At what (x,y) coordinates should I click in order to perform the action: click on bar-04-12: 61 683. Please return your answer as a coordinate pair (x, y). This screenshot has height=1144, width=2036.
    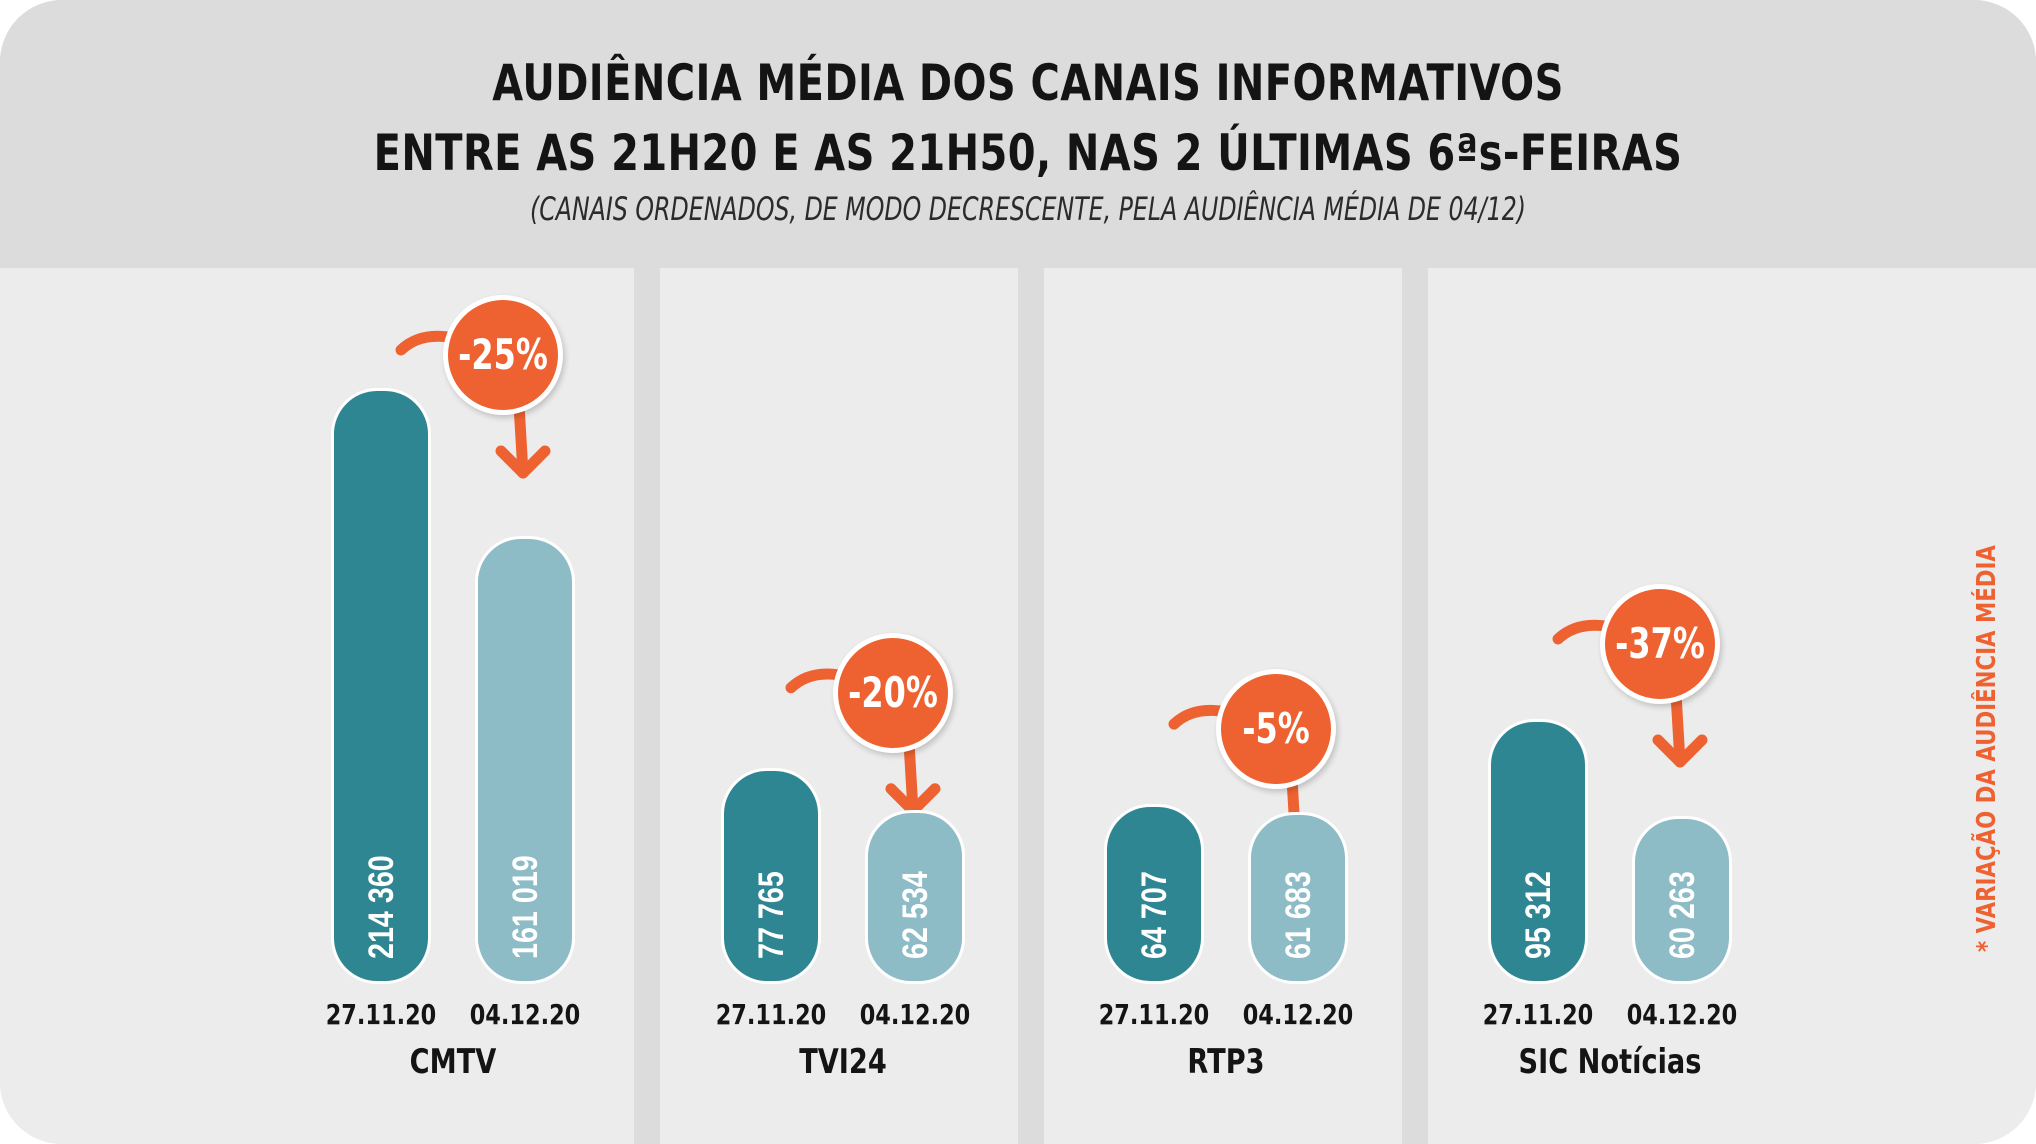
    Looking at the image, I should click on (1298, 898).